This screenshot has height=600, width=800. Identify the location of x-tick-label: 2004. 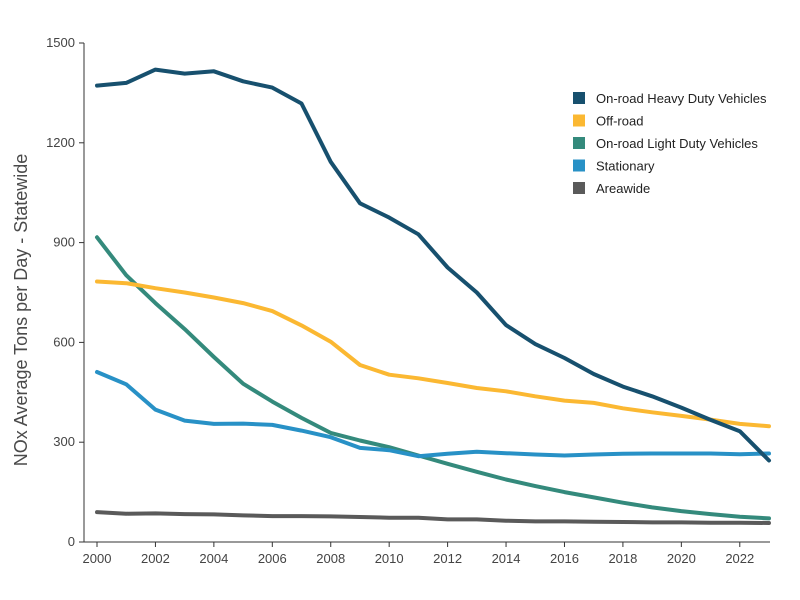
(213, 558).